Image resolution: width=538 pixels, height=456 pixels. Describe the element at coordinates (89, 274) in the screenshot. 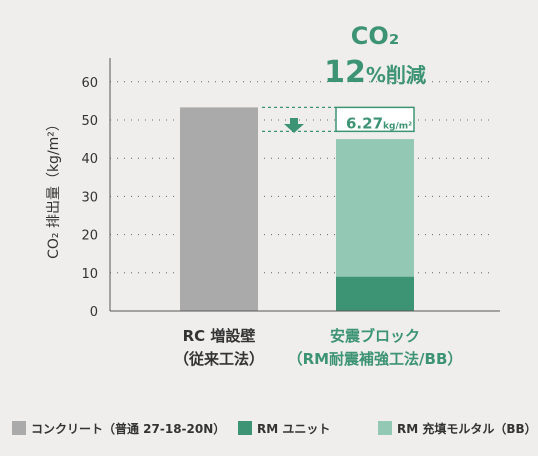

I see `y-tick-label: 10` at that location.